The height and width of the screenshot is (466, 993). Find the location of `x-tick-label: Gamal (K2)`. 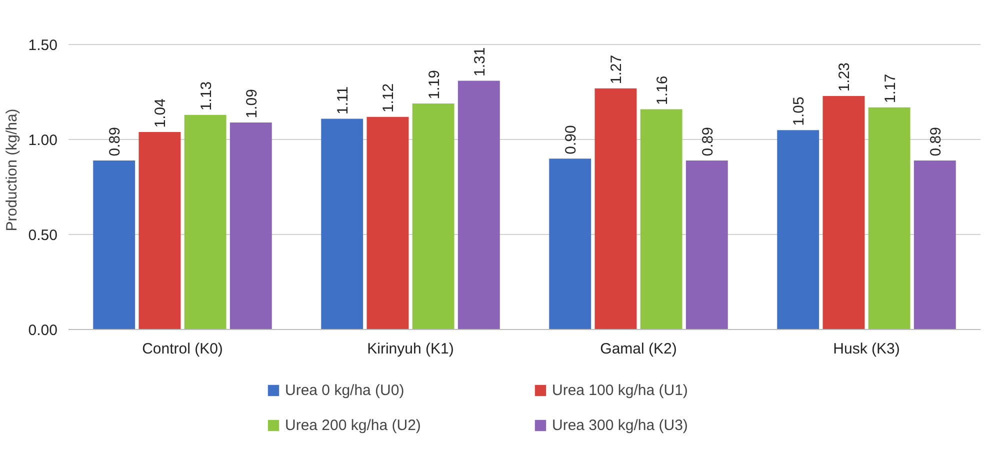

x-tick-label: Gamal (K2) is located at coordinates (638, 349).